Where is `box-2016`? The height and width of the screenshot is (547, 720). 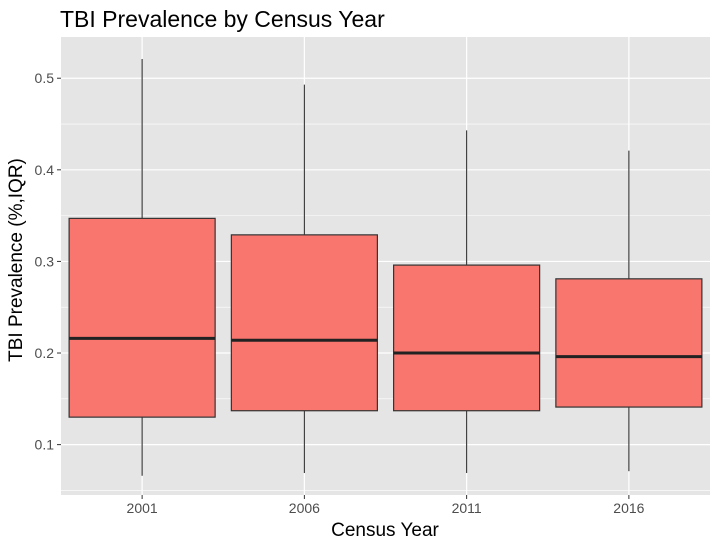
box-2016 is located at coordinates (629, 311).